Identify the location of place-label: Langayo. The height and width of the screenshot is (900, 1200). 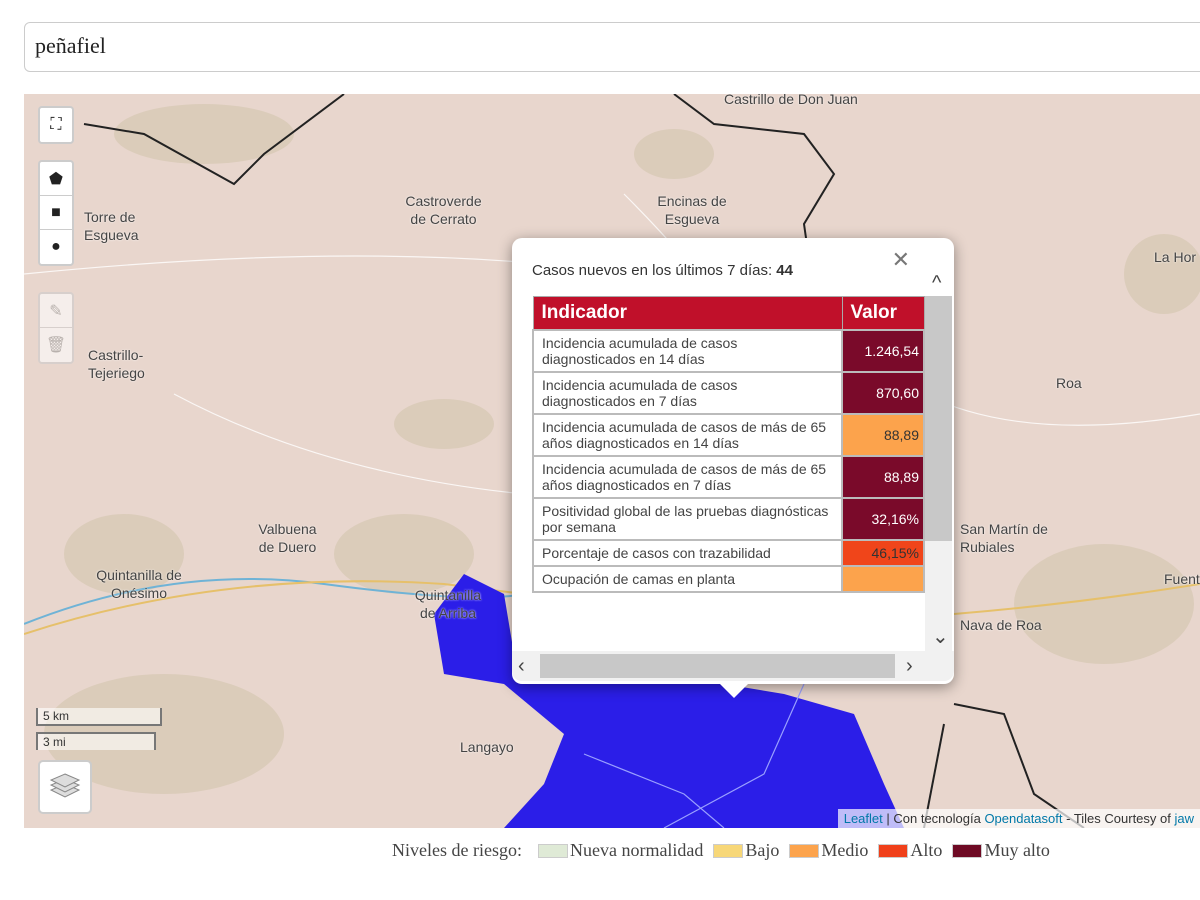
(487, 747).